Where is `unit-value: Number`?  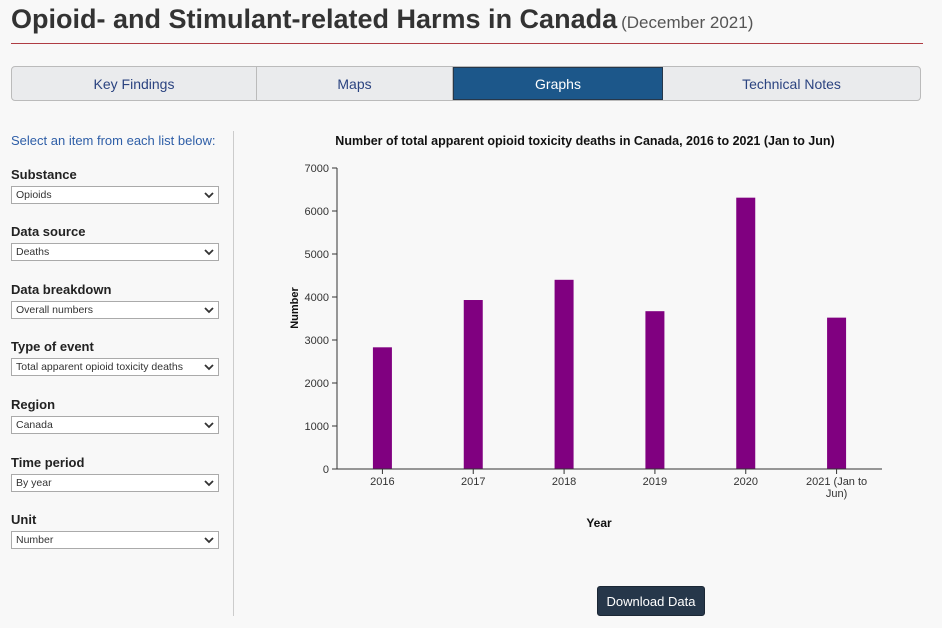 unit-value: Number is located at coordinates (35, 540).